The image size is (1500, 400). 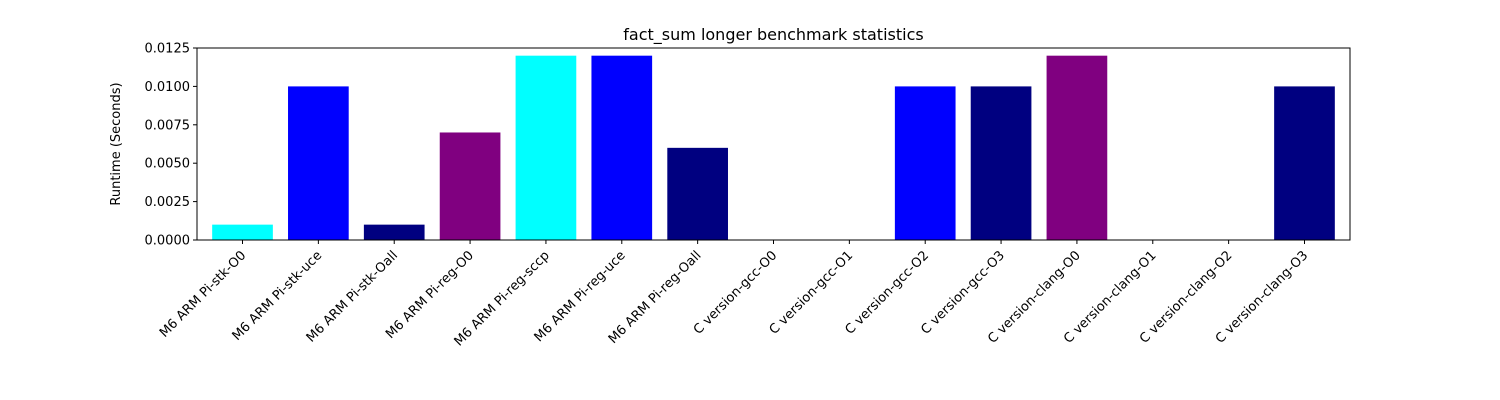 I want to click on y-tick-label-1: 0.0000, so click(x=168, y=241).